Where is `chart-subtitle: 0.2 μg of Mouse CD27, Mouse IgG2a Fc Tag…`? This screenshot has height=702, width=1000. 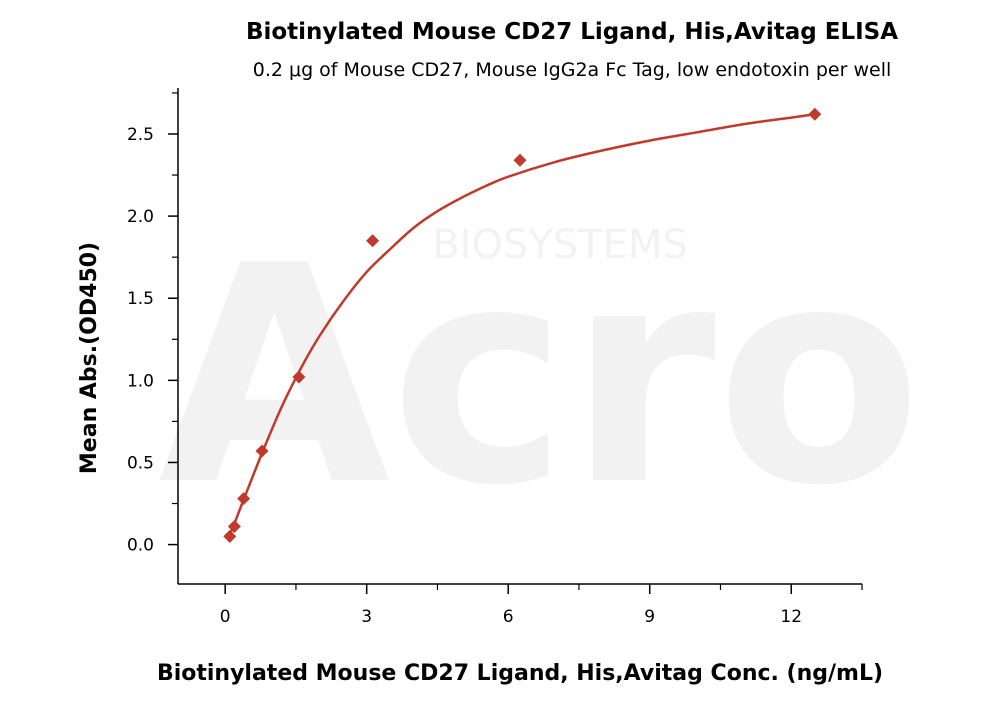 chart-subtitle: 0.2 μg of Mouse CD27, Mouse IgG2a Fc Tag… is located at coordinates (572, 70).